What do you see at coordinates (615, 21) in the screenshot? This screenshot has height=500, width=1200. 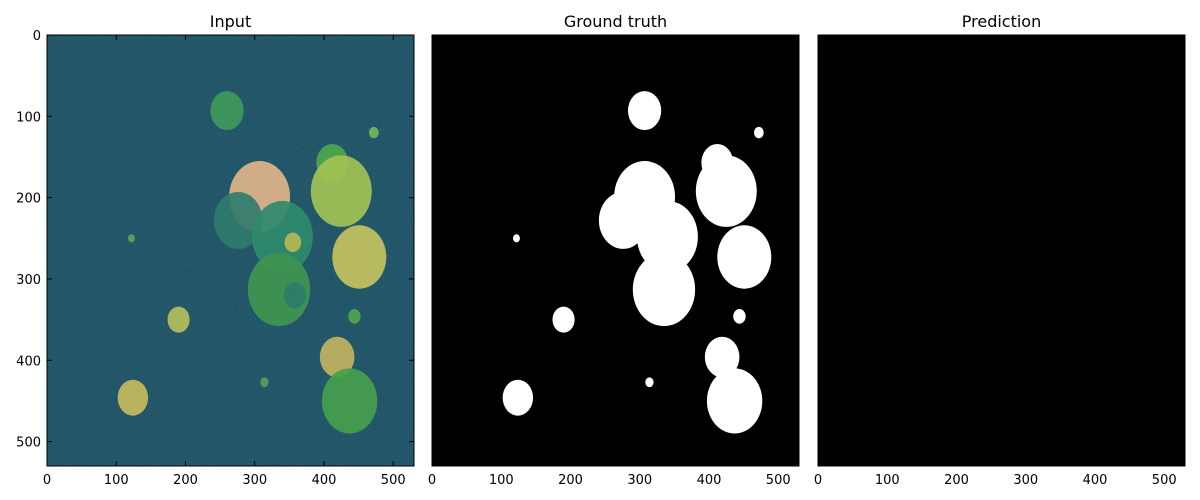 I see `panel-title: Ground truth` at bounding box center [615, 21].